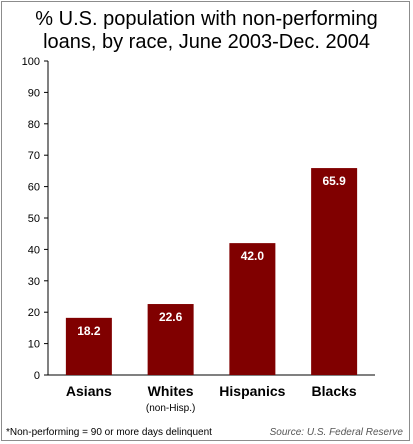 The image size is (413, 444). What do you see at coordinates (34, 345) in the screenshot?
I see `y-tick-label: 10` at bounding box center [34, 345].